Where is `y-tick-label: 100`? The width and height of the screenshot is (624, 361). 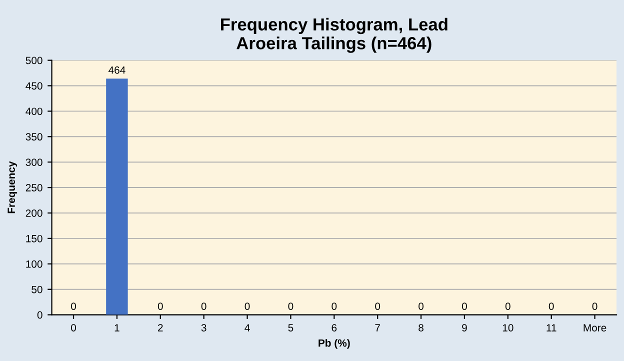 y-tick-label: 100 is located at coordinates (34, 264).